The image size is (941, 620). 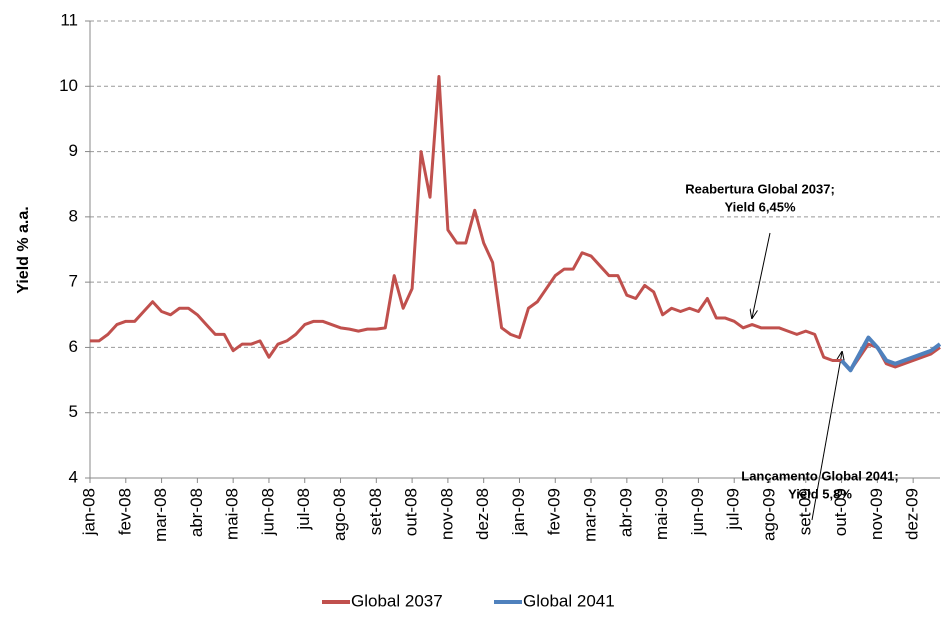 I want to click on annotation: Lançamento Global 2041;, so click(x=820, y=475).